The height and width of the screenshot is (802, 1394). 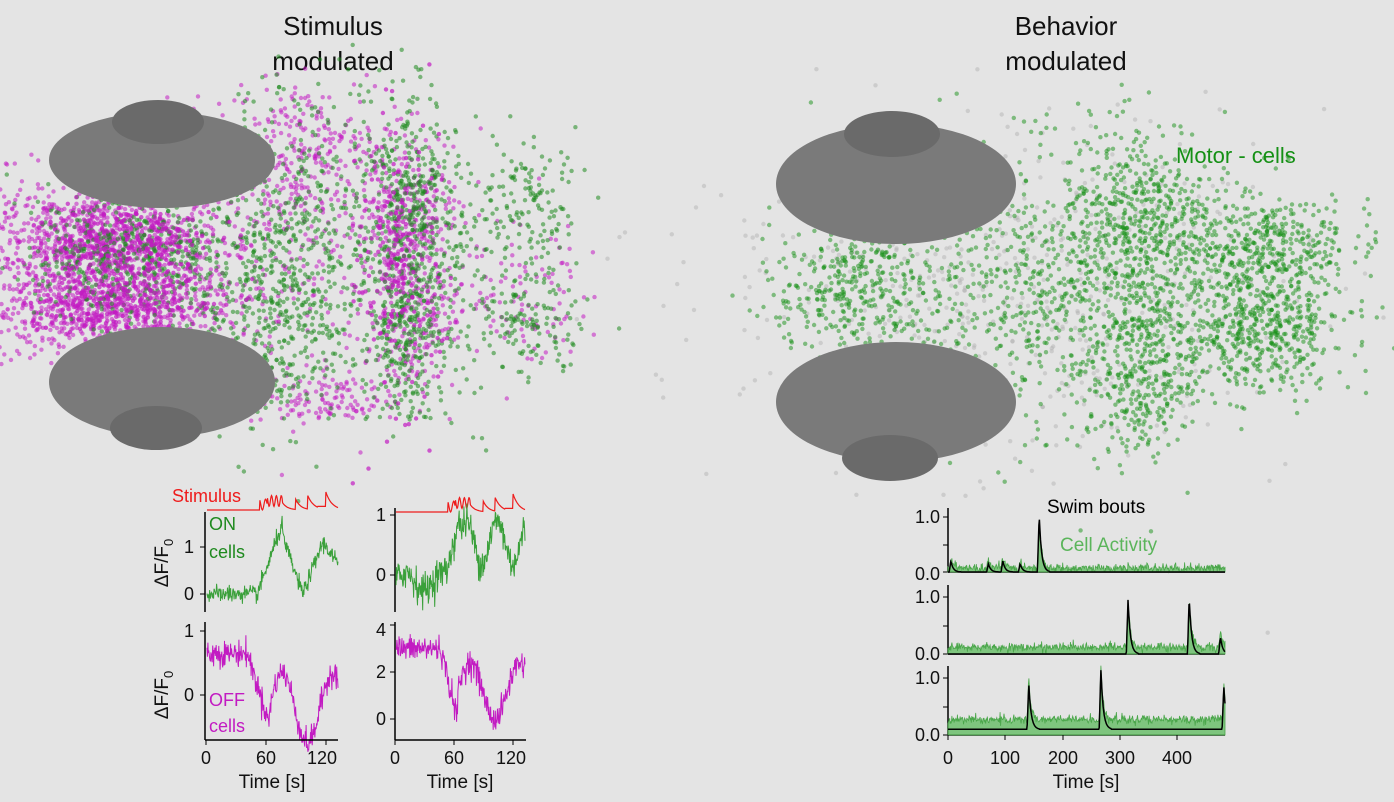 What do you see at coordinates (1063, 758) in the screenshot?
I see `beh-xtick-200: 200` at bounding box center [1063, 758].